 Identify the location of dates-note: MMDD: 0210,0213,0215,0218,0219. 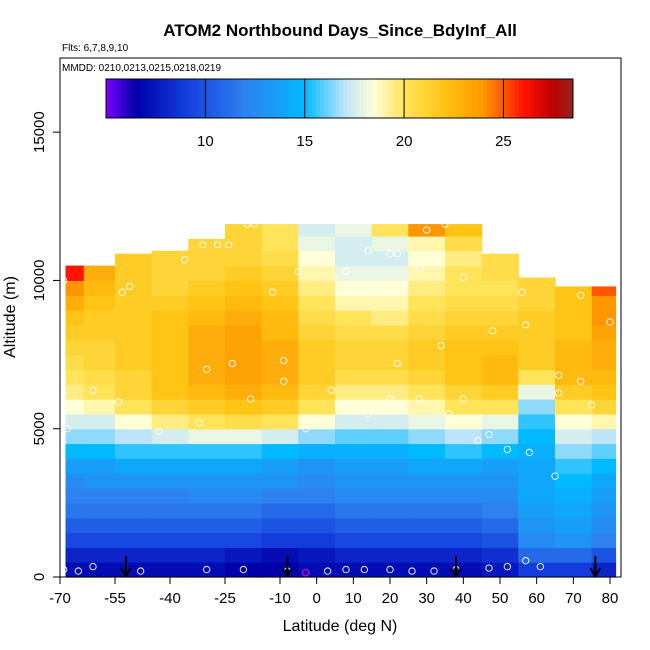
(141, 68).